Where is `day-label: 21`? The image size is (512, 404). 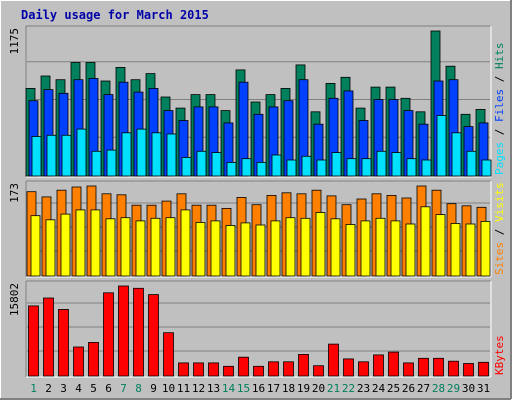 day-label: 21 is located at coordinates (333, 388).